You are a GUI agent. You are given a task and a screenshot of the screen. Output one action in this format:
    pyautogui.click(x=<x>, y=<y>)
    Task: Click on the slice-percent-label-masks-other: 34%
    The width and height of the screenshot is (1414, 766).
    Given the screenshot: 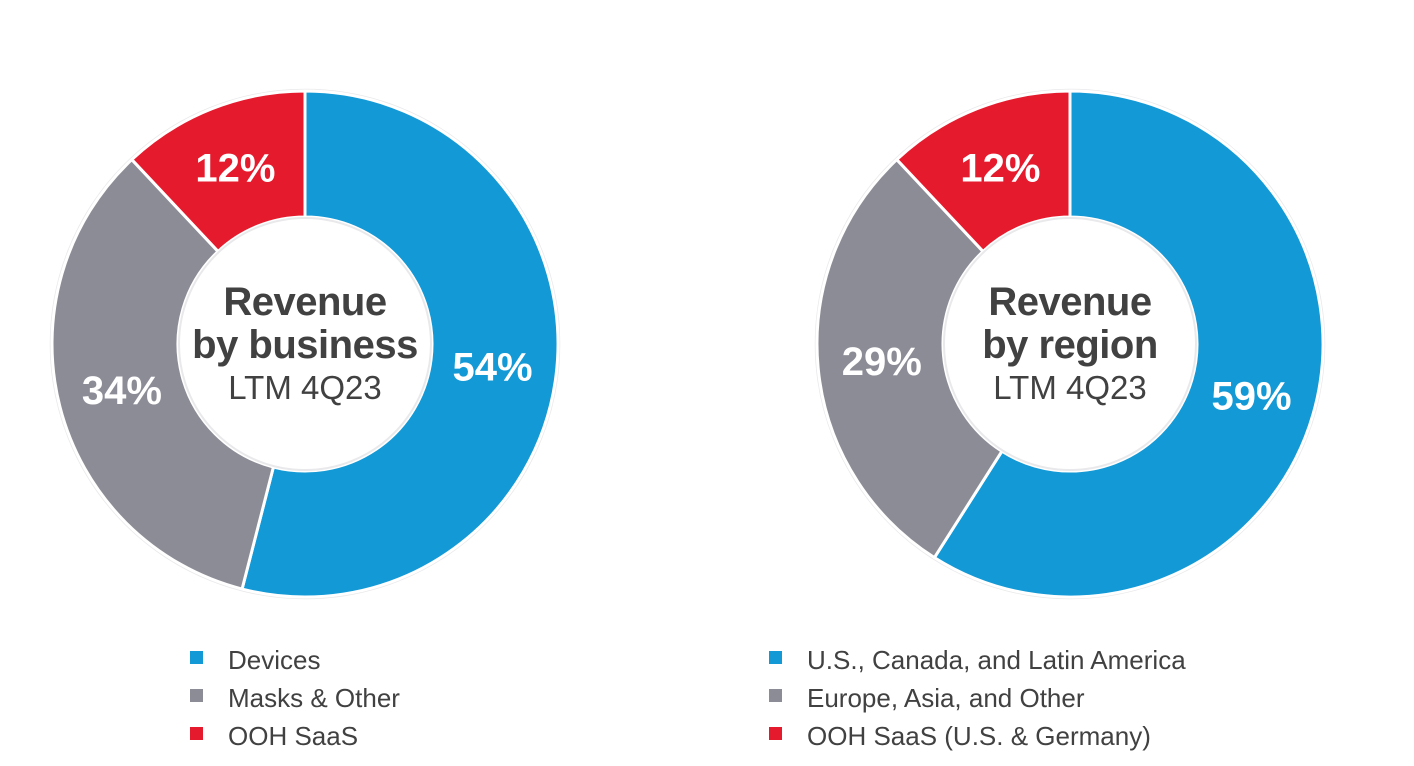 What is the action you would take?
    pyautogui.click(x=122, y=391)
    